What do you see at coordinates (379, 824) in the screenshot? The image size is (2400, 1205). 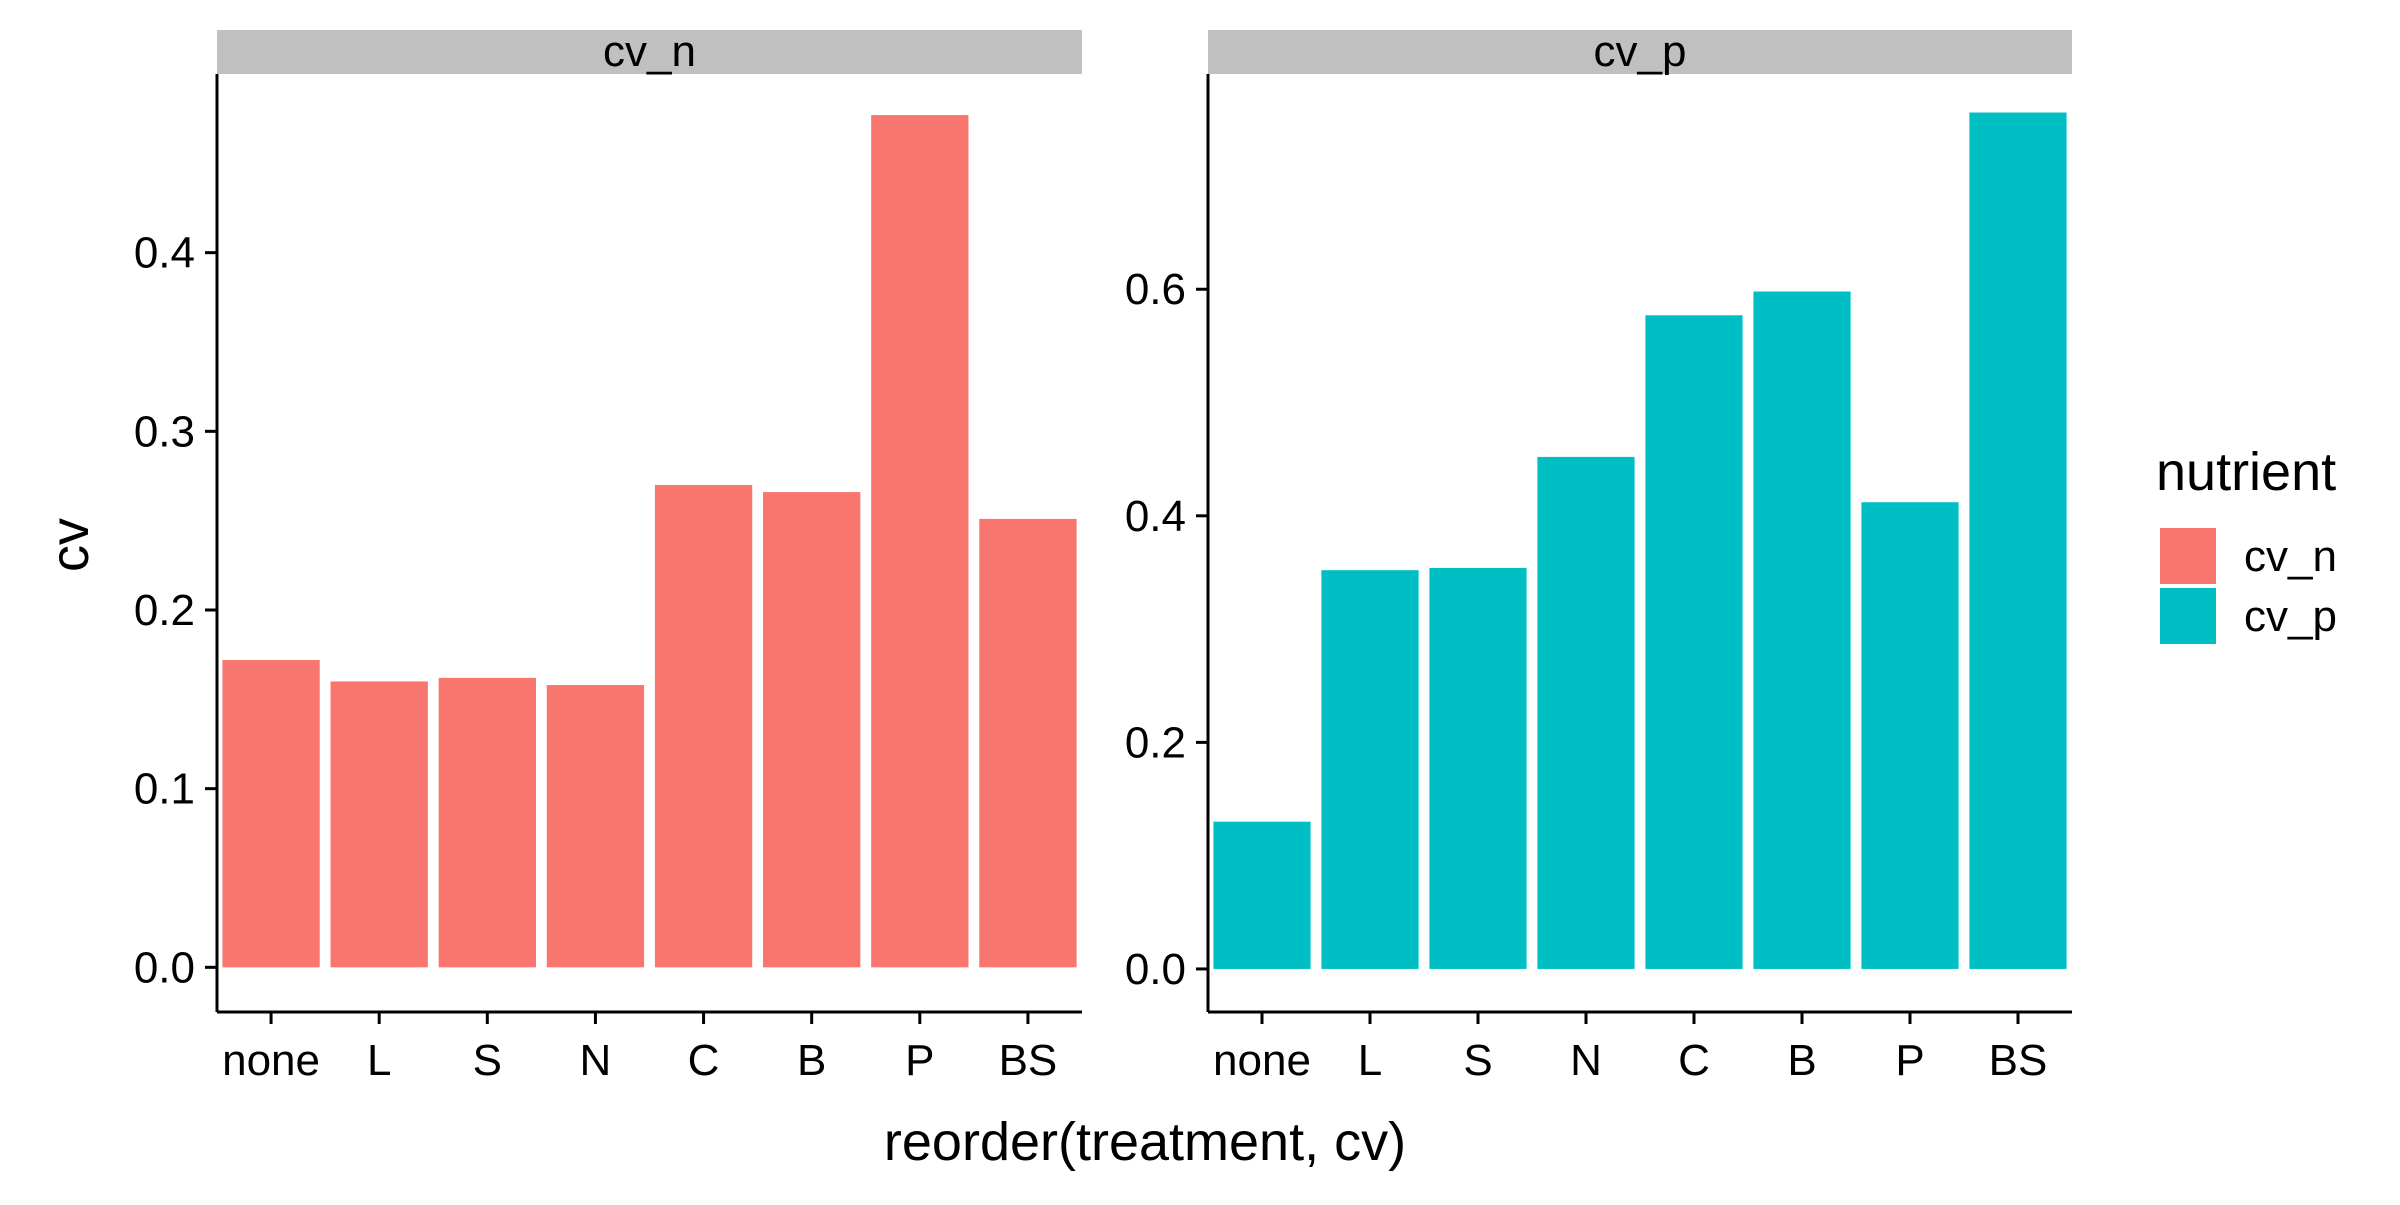 I see `bar-cv_n-L` at bounding box center [379, 824].